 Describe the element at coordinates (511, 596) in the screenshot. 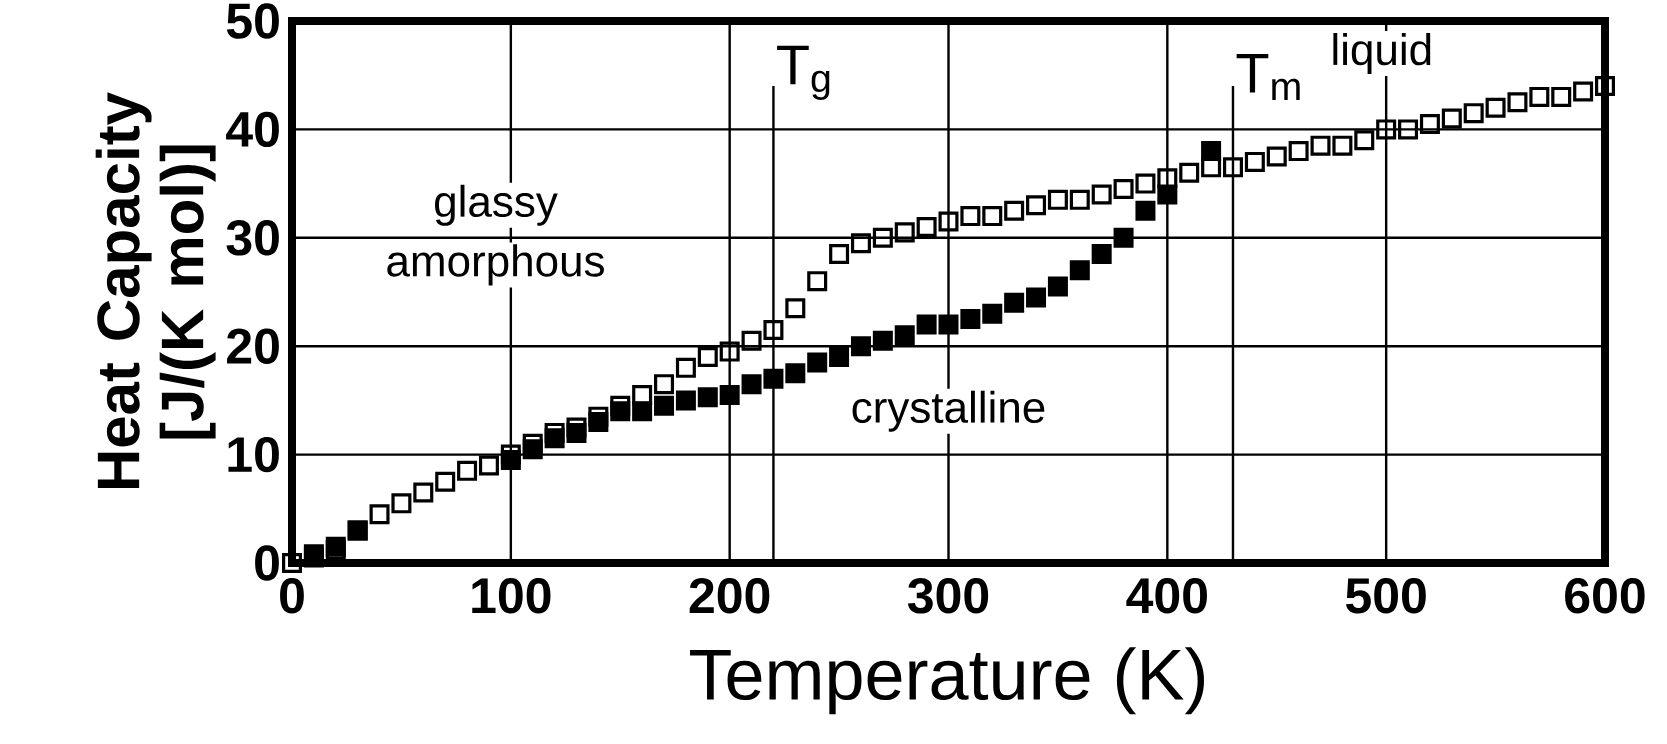

I see `x-tick-label: 100` at that location.